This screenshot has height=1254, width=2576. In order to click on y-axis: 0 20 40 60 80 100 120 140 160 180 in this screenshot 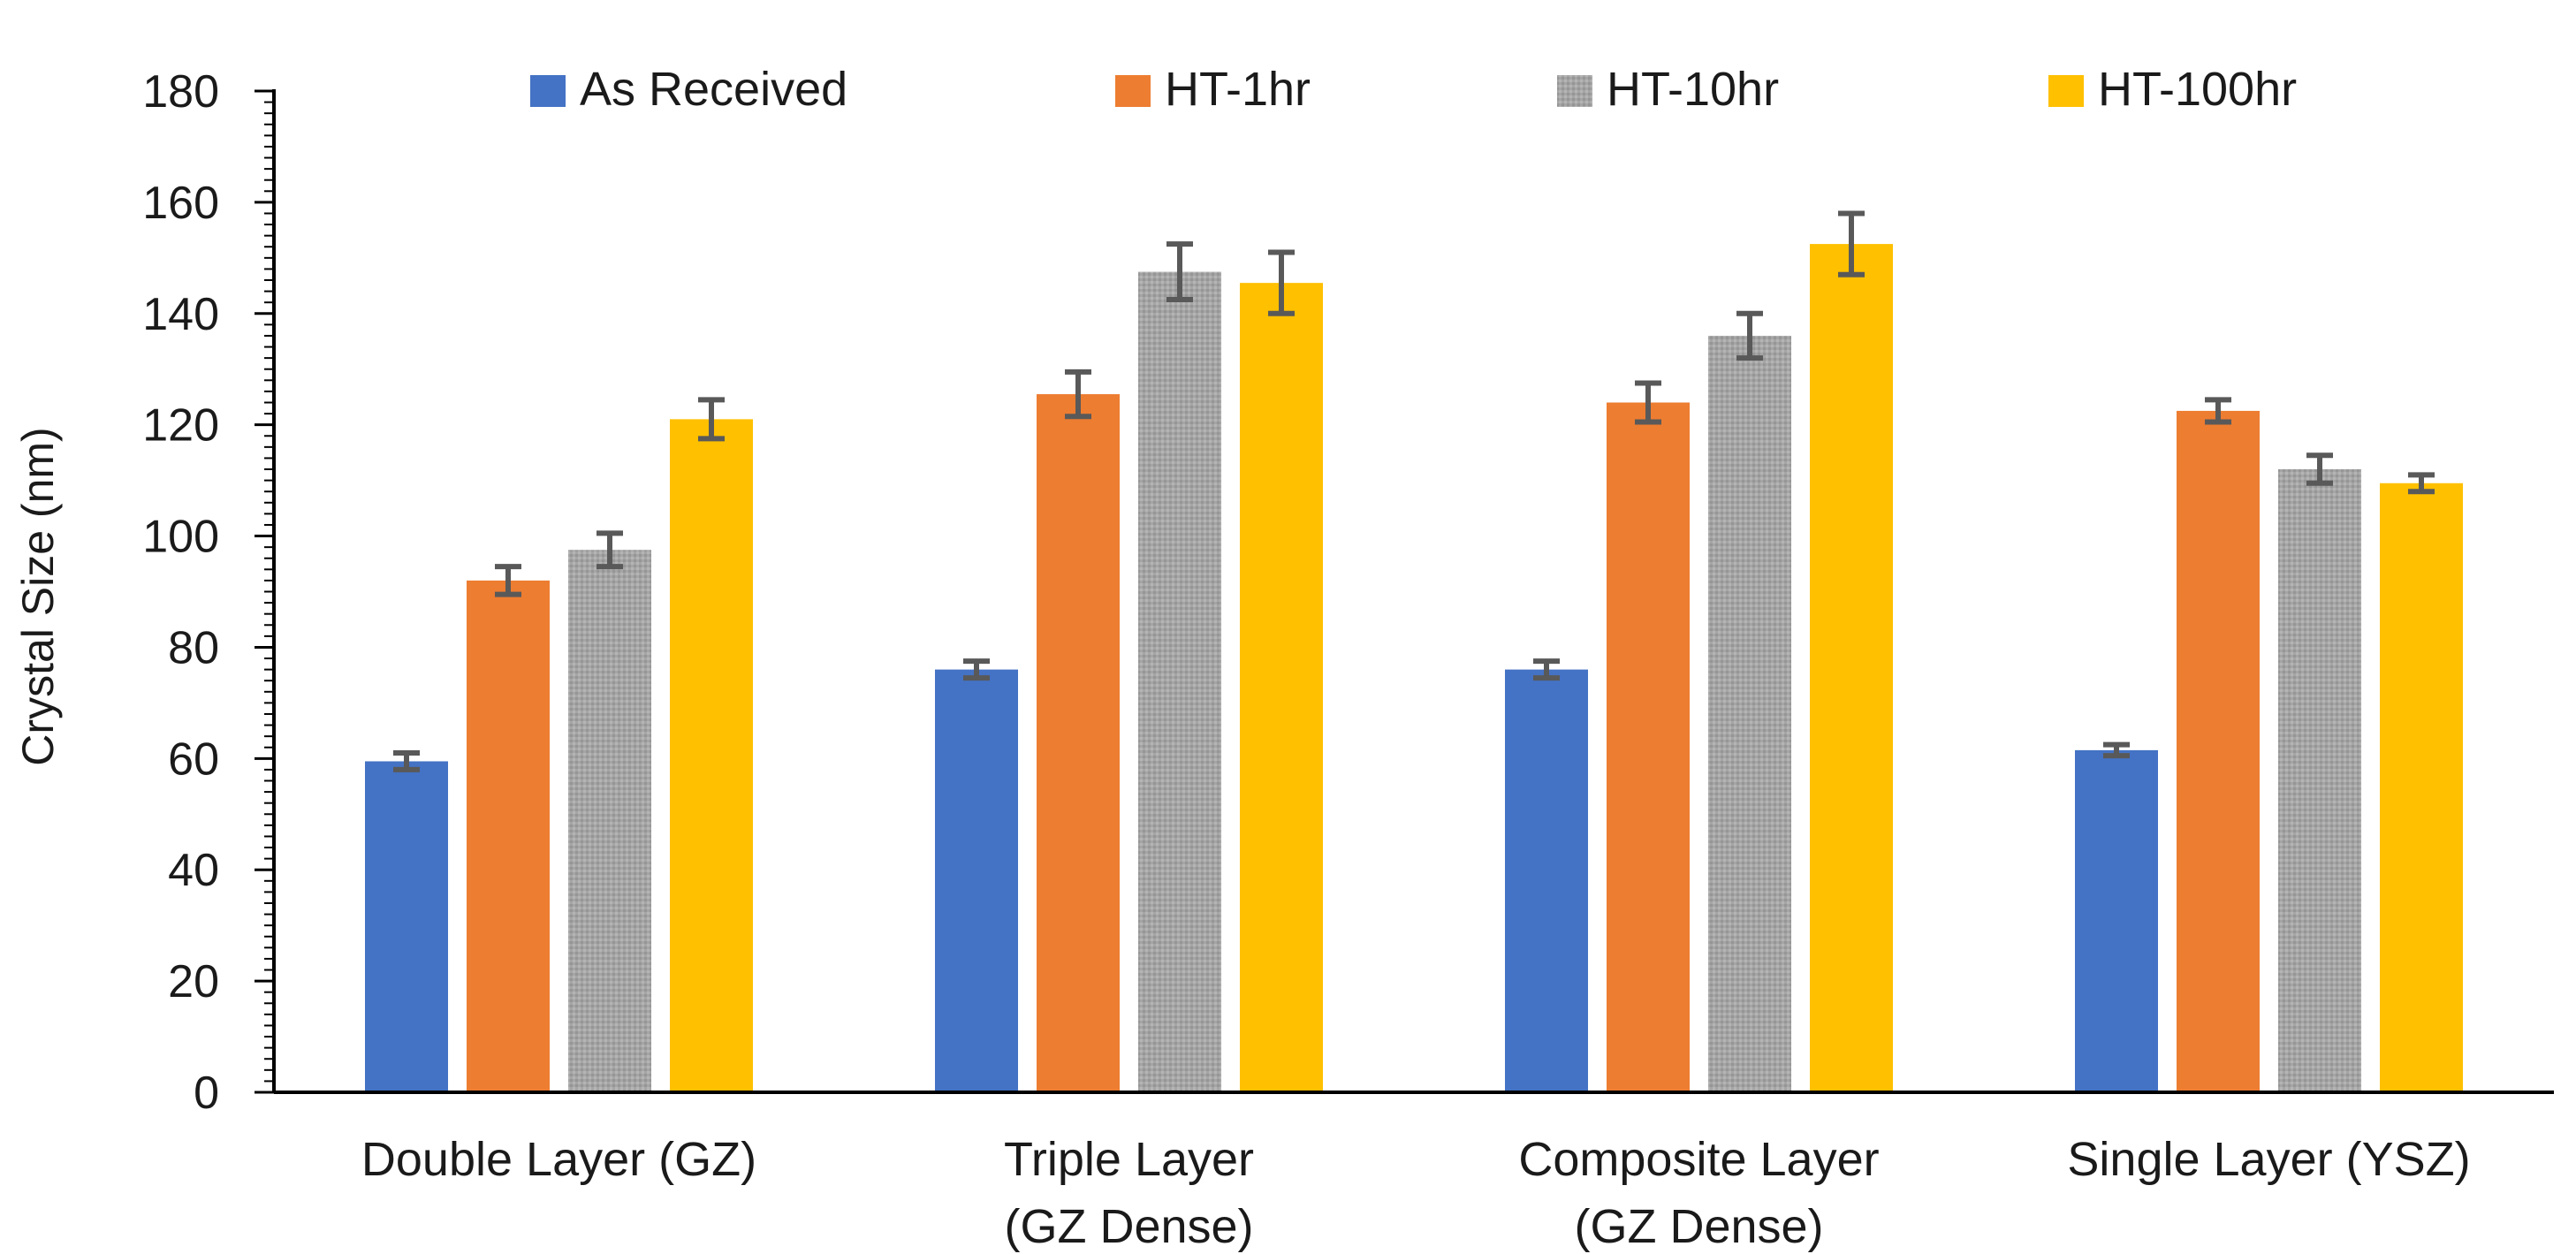, I will do `click(209, 592)`.